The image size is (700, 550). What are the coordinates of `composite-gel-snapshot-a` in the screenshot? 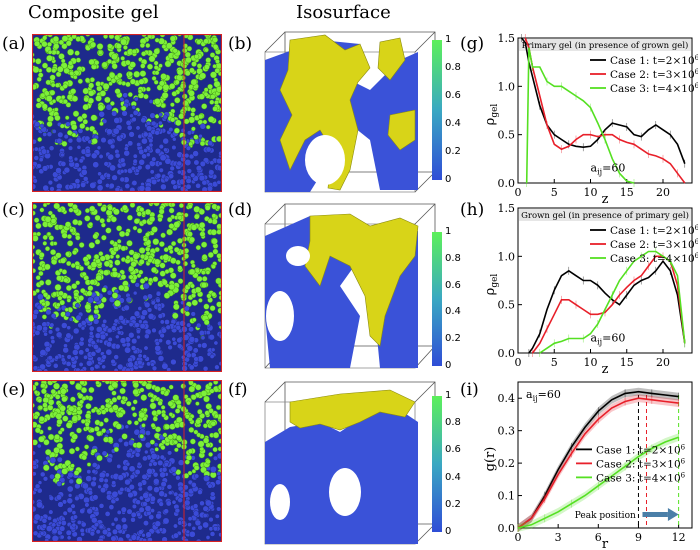 It's located at (127, 113).